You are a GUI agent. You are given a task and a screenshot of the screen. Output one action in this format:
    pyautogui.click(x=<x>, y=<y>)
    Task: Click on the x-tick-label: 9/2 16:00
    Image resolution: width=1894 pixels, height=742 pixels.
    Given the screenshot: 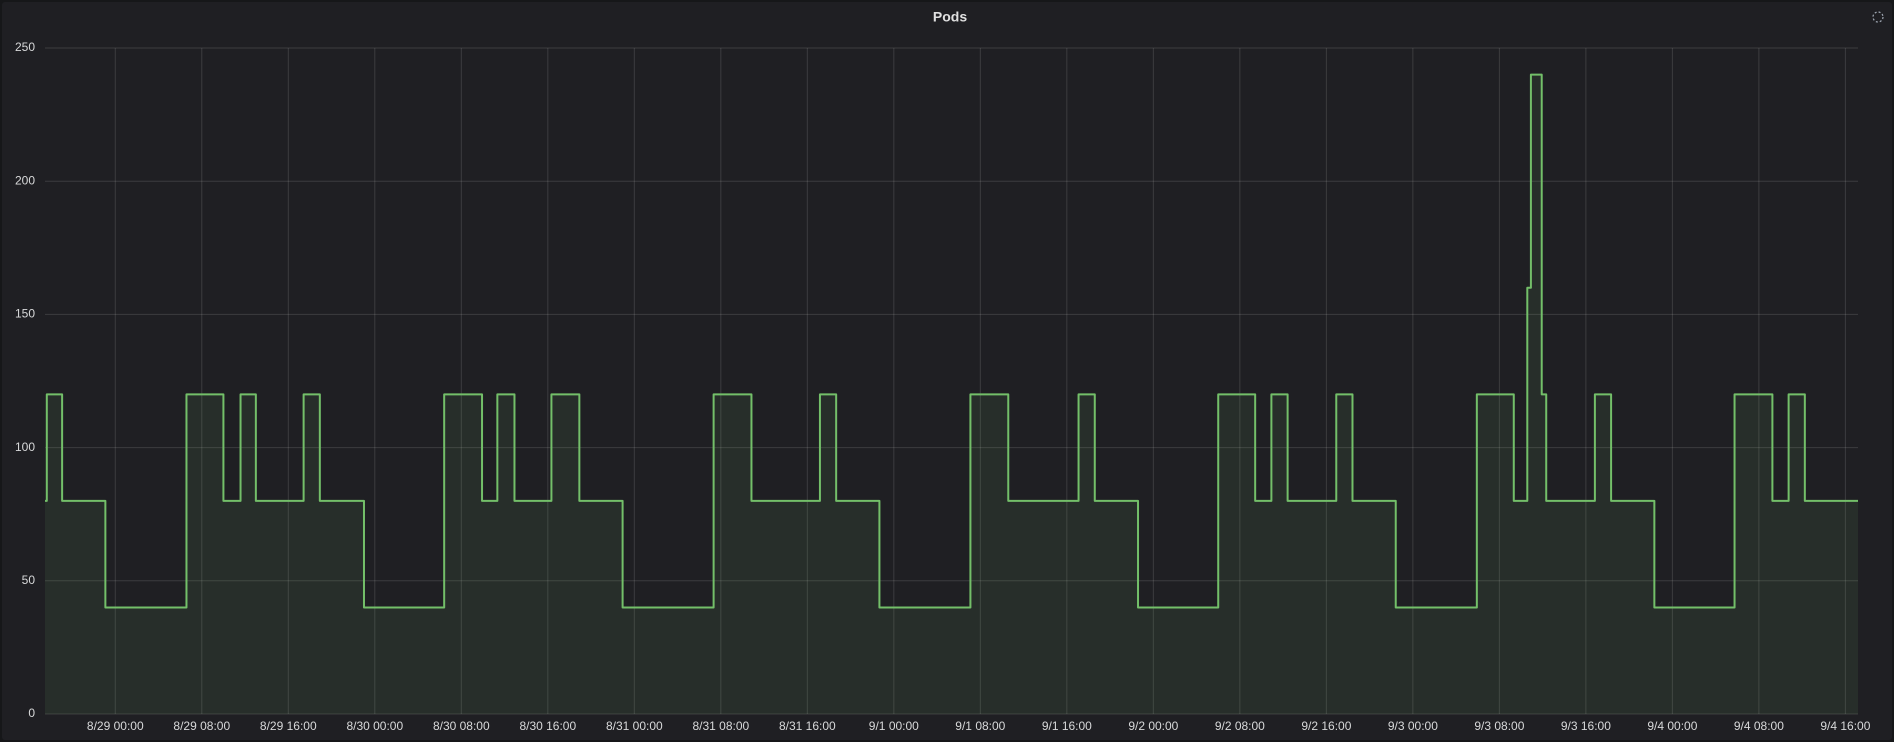 What is the action you would take?
    pyautogui.click(x=1326, y=726)
    